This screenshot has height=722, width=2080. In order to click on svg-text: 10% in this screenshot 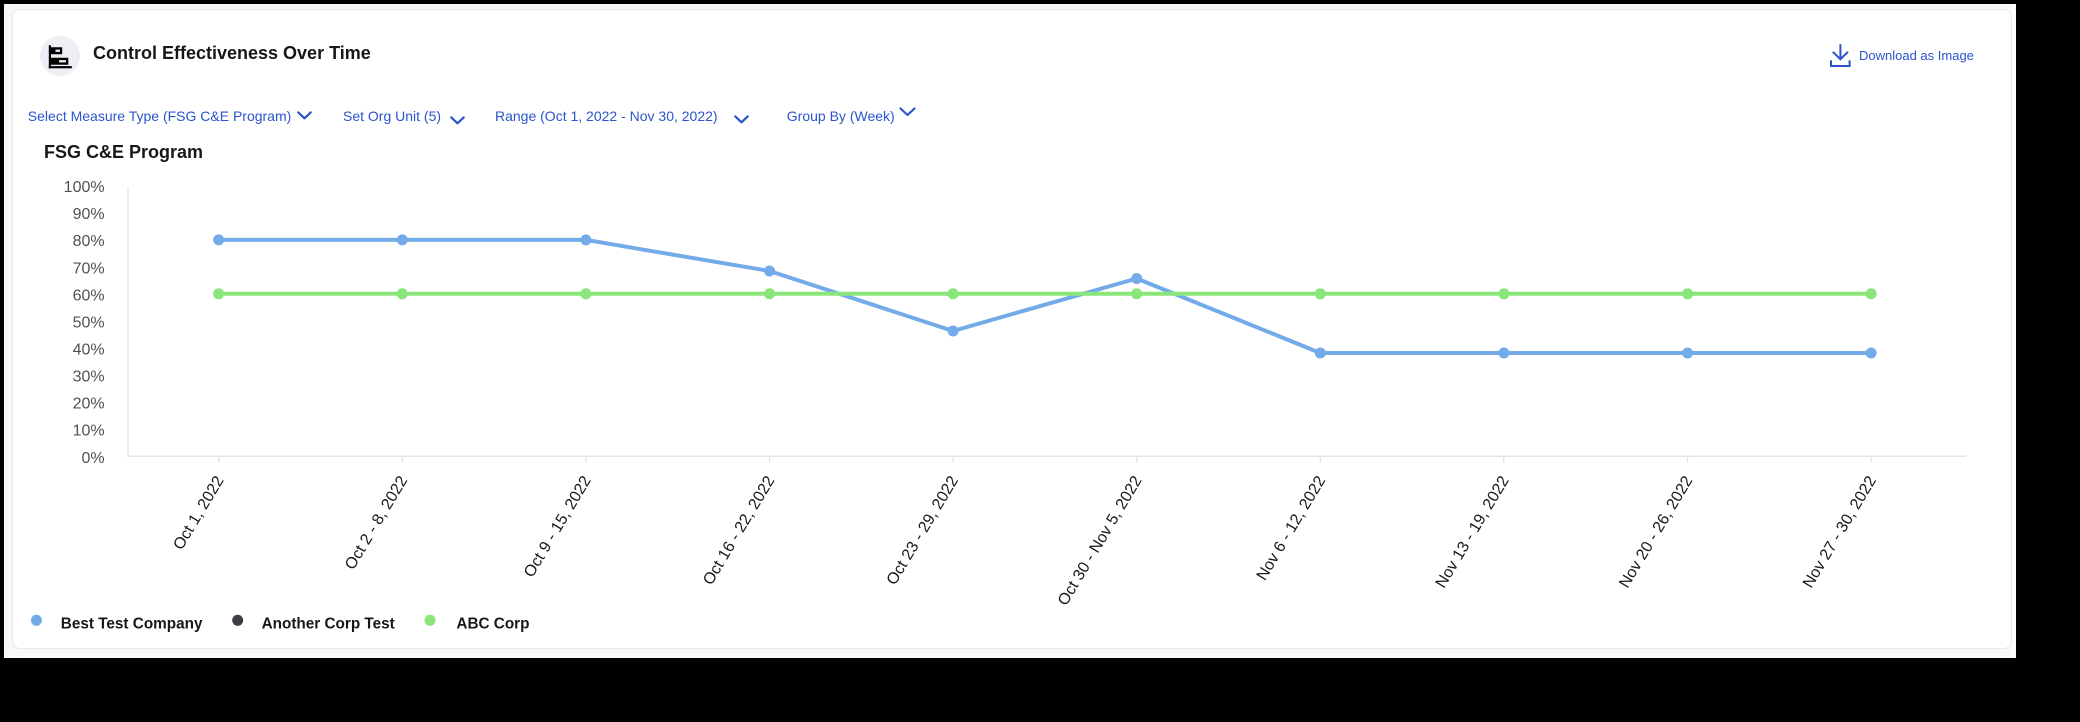, I will do `click(89, 431)`.